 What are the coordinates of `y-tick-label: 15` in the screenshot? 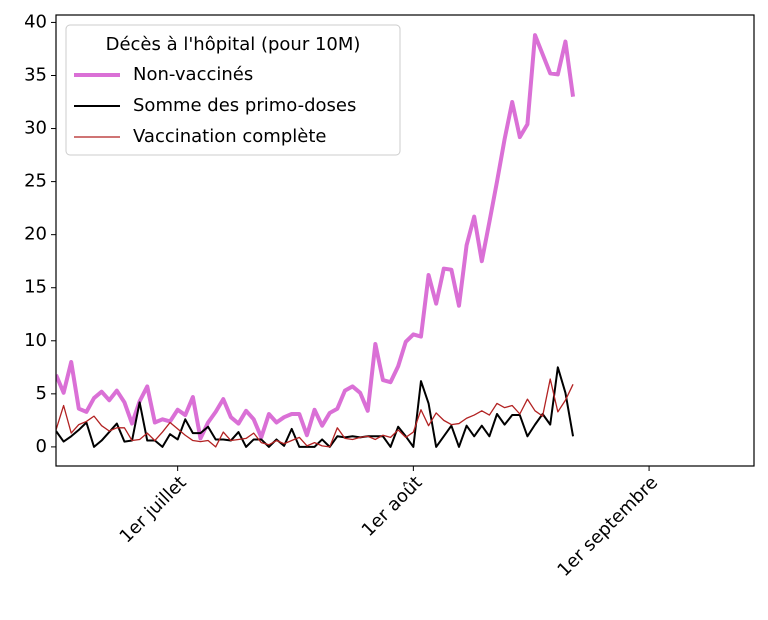 It's located at (35, 287).